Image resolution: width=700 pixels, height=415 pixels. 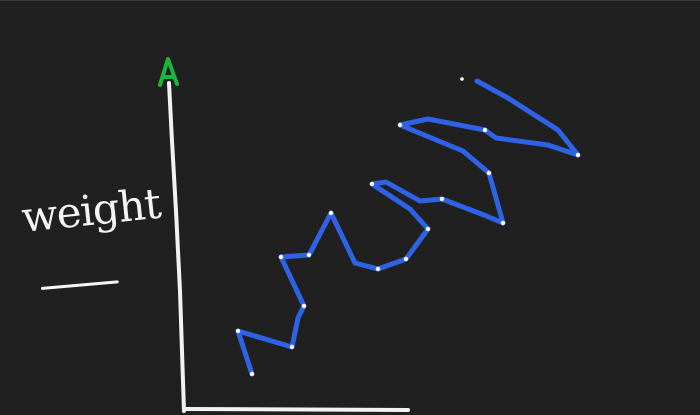 What do you see at coordinates (176, 247) in the screenshot?
I see `y-axis-line` at bounding box center [176, 247].